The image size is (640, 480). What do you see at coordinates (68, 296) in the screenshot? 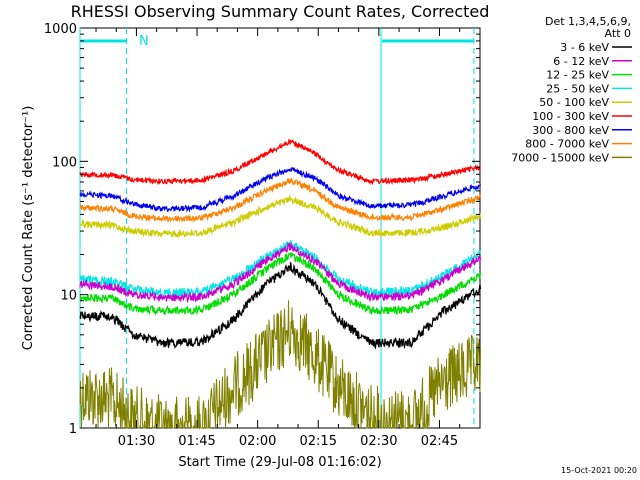
I see `y-tick-label: 10` at bounding box center [68, 296].